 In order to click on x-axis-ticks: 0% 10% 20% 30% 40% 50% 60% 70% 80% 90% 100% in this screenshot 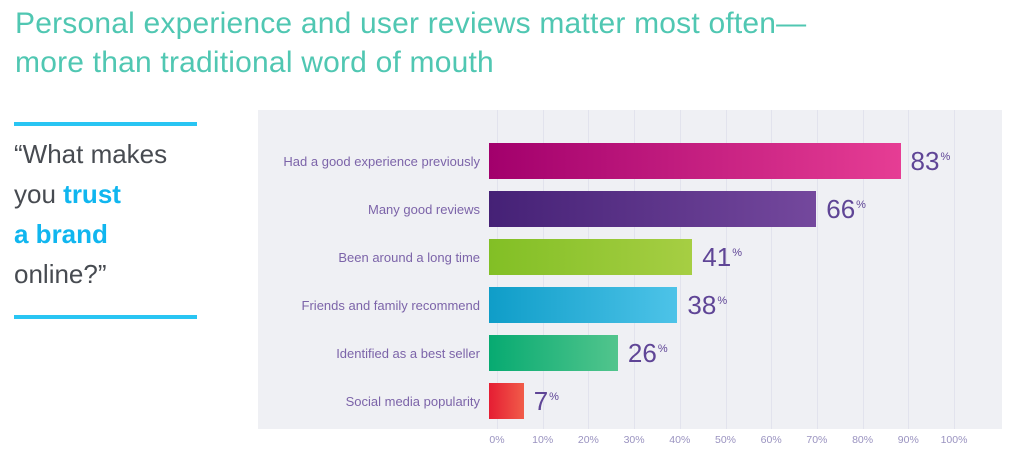, I will do `click(728, 441)`.